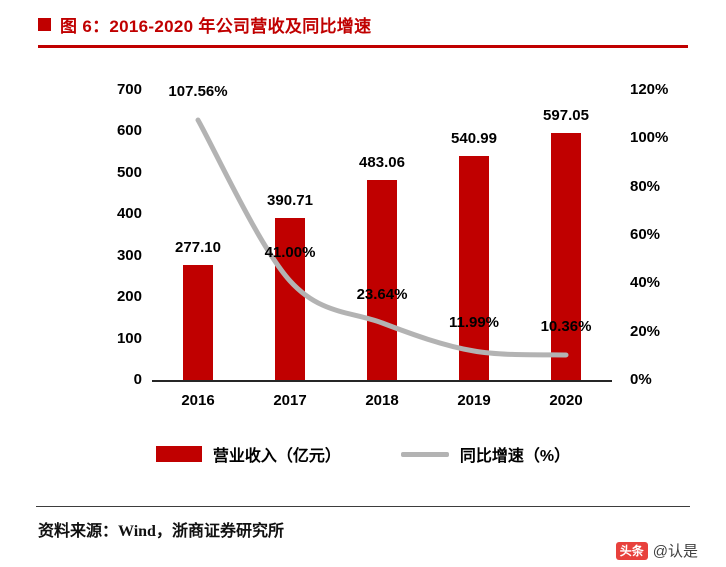 The width and height of the screenshot is (726, 567). Describe the element at coordinates (290, 400) in the screenshot. I see `x-axis-label: 2017` at that location.